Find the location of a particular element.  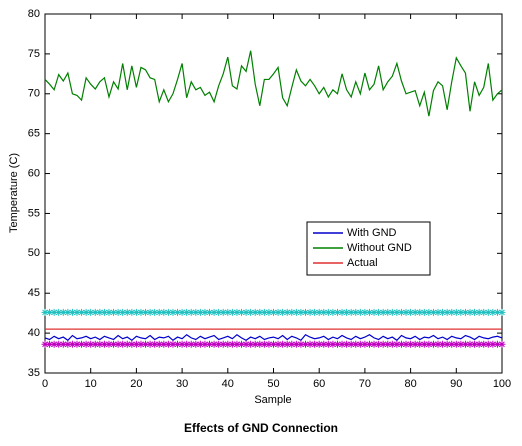

y-tick-label: 65 is located at coordinates (34, 134).